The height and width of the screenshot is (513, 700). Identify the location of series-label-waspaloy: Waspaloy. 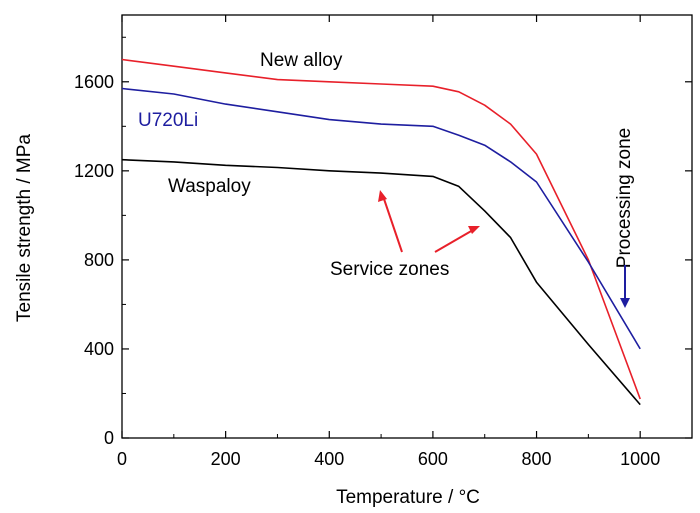
(209, 186).